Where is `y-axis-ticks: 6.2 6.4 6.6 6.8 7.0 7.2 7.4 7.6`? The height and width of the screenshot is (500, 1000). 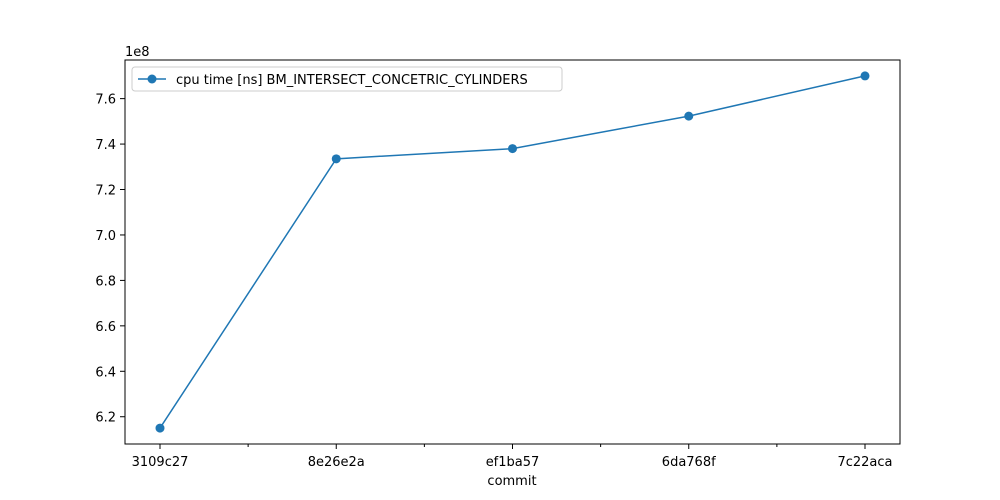
y-axis-ticks: 6.2 6.4 6.6 6.8 7.0 7.2 7.4 7.6 is located at coordinates (110, 259).